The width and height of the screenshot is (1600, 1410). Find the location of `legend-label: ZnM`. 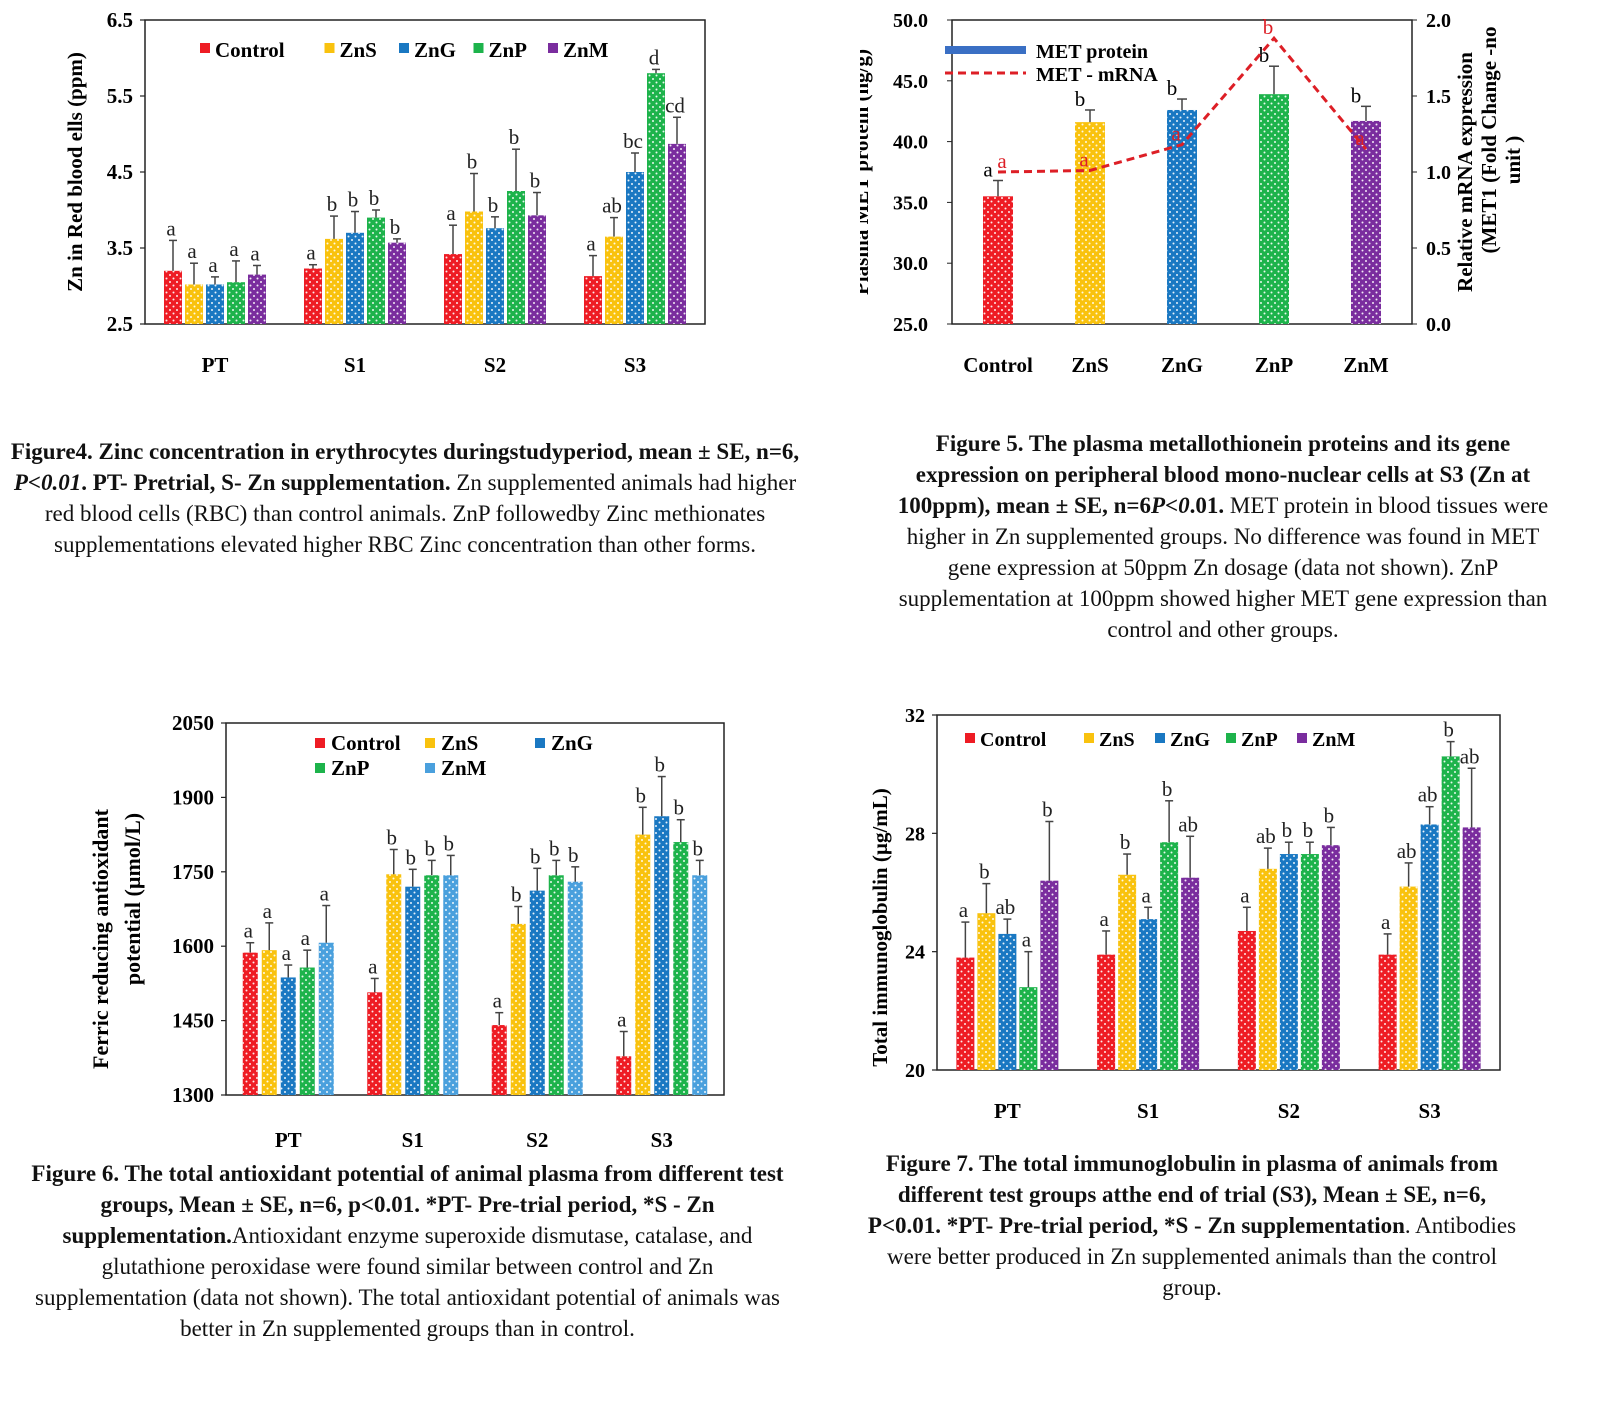

legend-label: ZnM is located at coordinates (1333, 740).